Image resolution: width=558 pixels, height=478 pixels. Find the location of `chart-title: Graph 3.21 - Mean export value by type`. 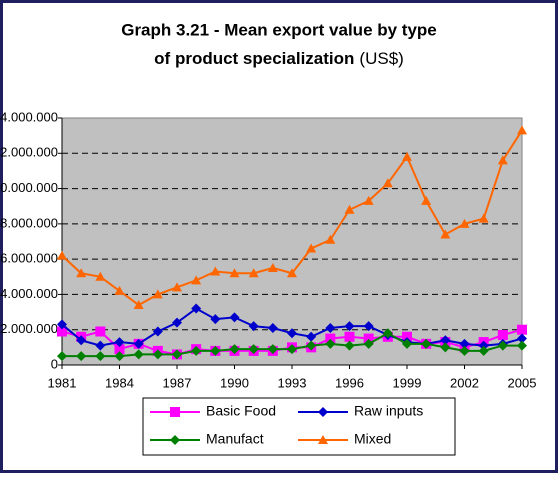

chart-title: Graph 3.21 - Mean export value by type is located at coordinates (279, 29).